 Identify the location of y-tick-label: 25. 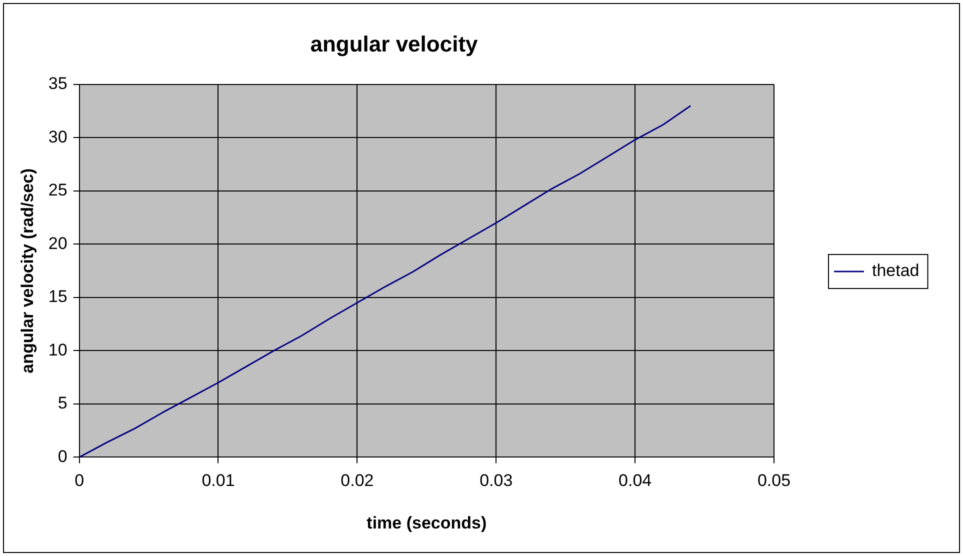
(58, 190).